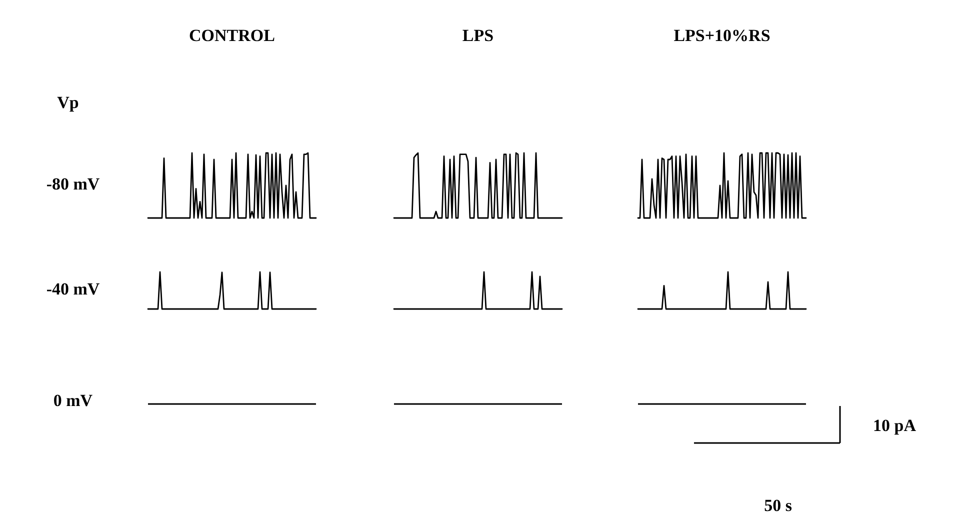 The width and height of the screenshot is (960, 521). What do you see at coordinates (232, 35) in the screenshot?
I see `chart-title: CONTROL` at bounding box center [232, 35].